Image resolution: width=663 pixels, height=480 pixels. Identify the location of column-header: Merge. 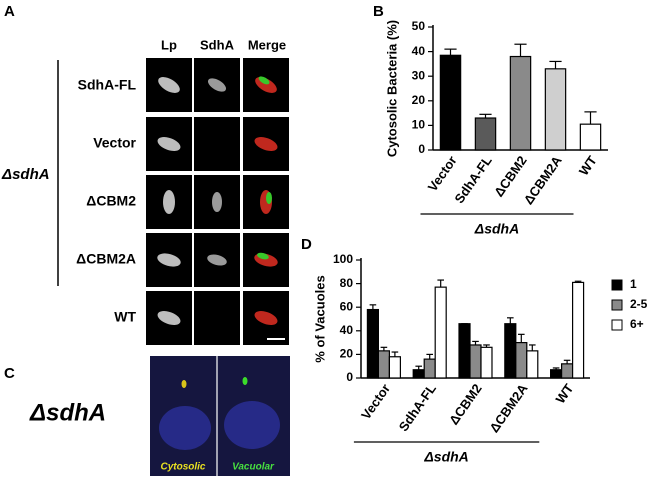
(267, 44).